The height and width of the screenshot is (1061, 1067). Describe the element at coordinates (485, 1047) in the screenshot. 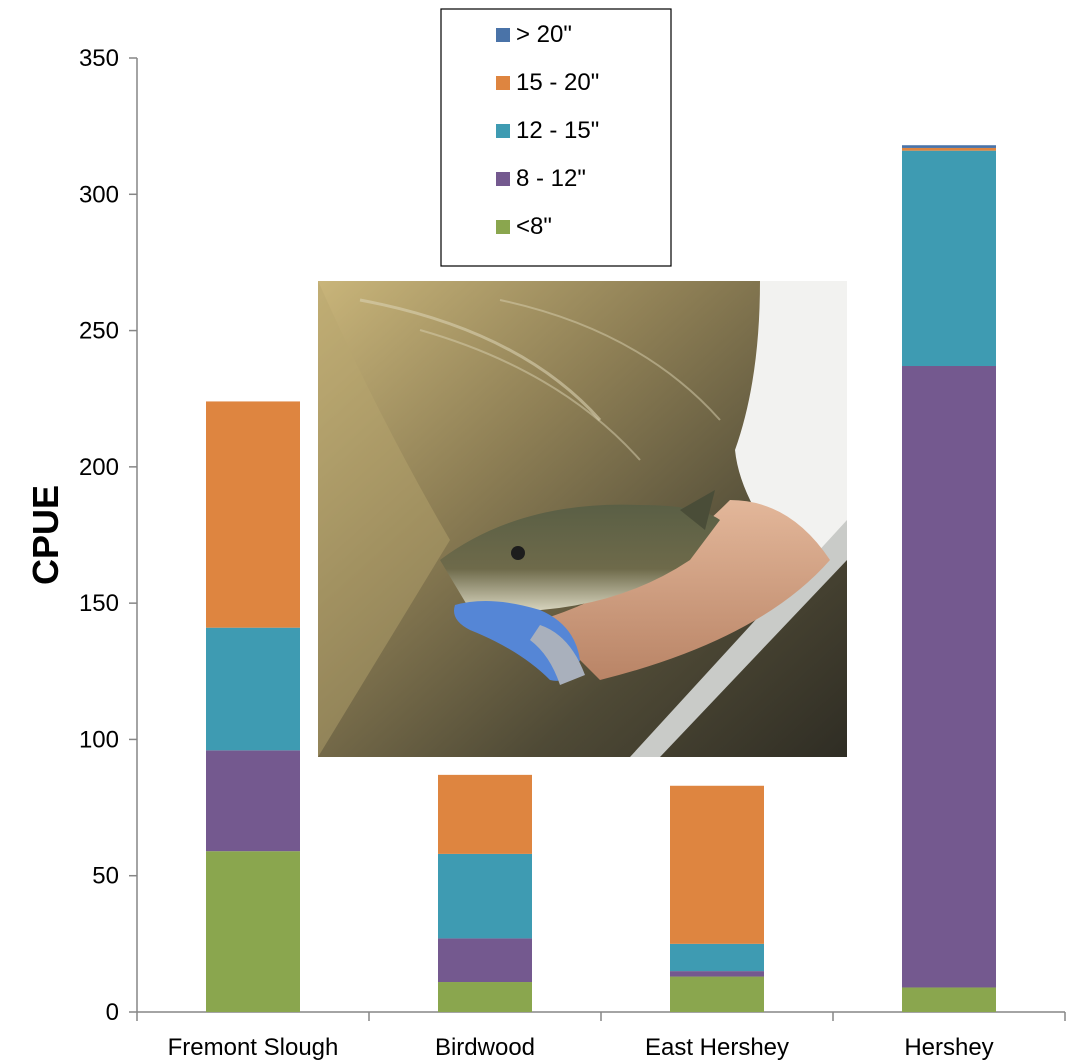

I see `x-tick-label: Birdwood` at that location.